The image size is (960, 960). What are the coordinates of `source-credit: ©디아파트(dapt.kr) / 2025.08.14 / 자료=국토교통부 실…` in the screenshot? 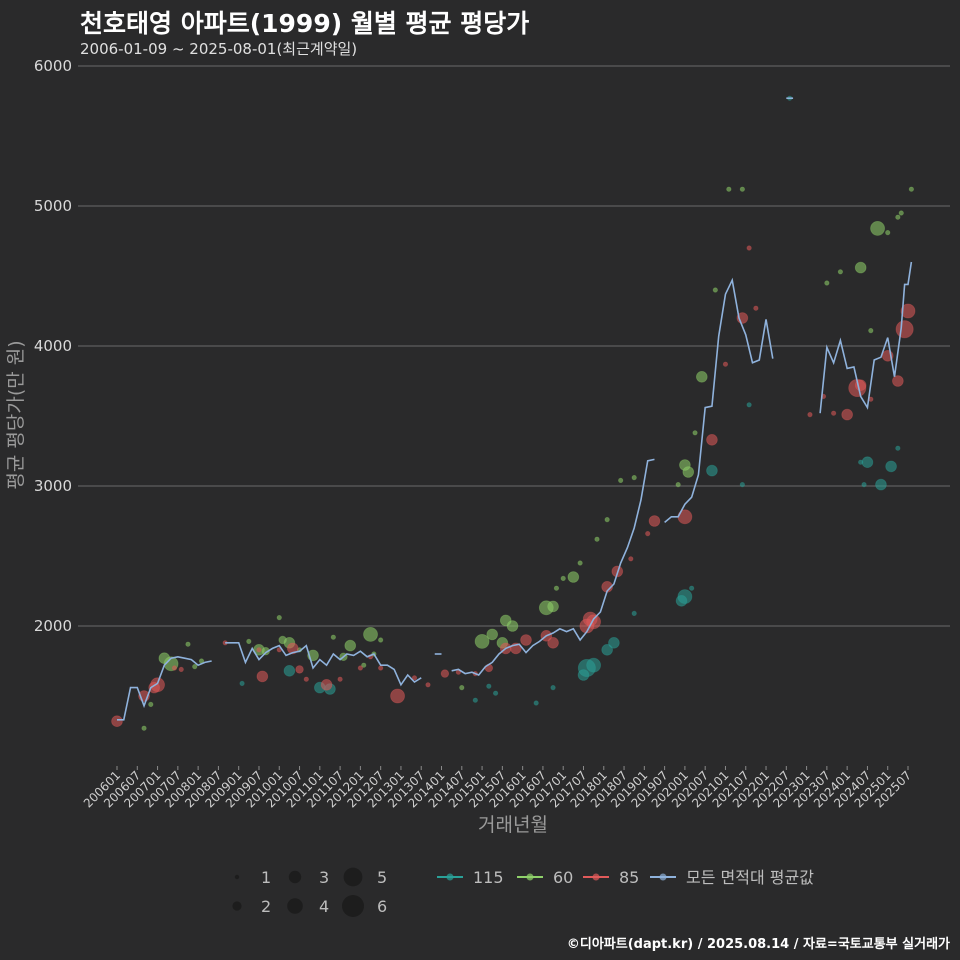 It's located at (758, 944).